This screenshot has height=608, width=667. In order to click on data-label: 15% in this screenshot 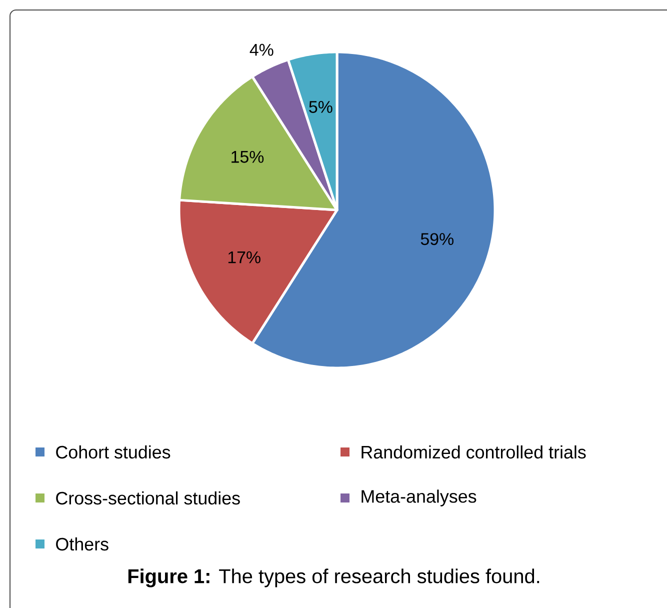, I will do `click(248, 156)`.